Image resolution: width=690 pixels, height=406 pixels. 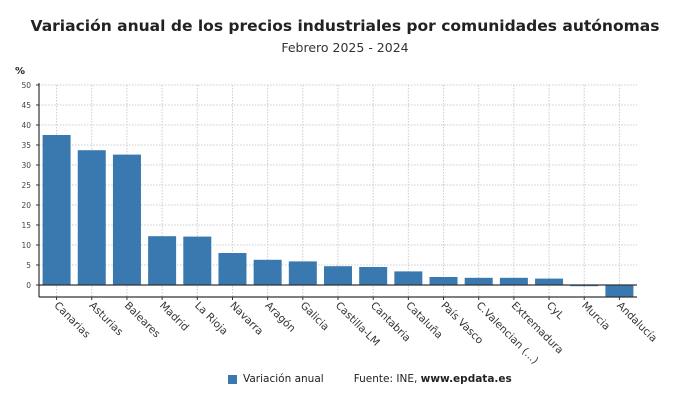 What do you see at coordinates (126, 219) in the screenshot?
I see `bar-baleares` at bounding box center [126, 219].